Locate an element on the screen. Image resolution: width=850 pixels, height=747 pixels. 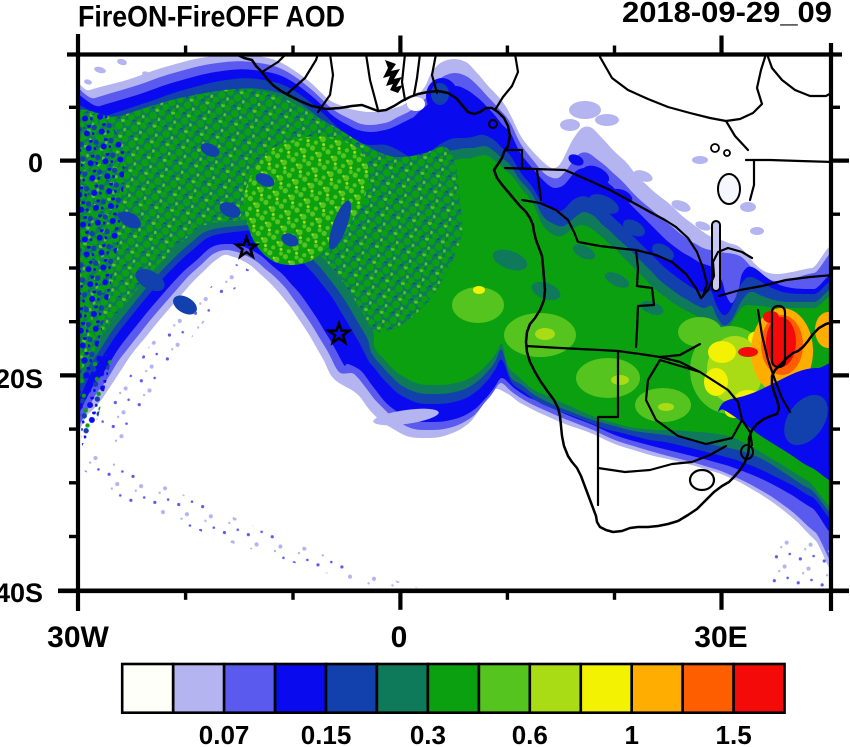
svg-text: 0.6 is located at coordinates (530, 733).